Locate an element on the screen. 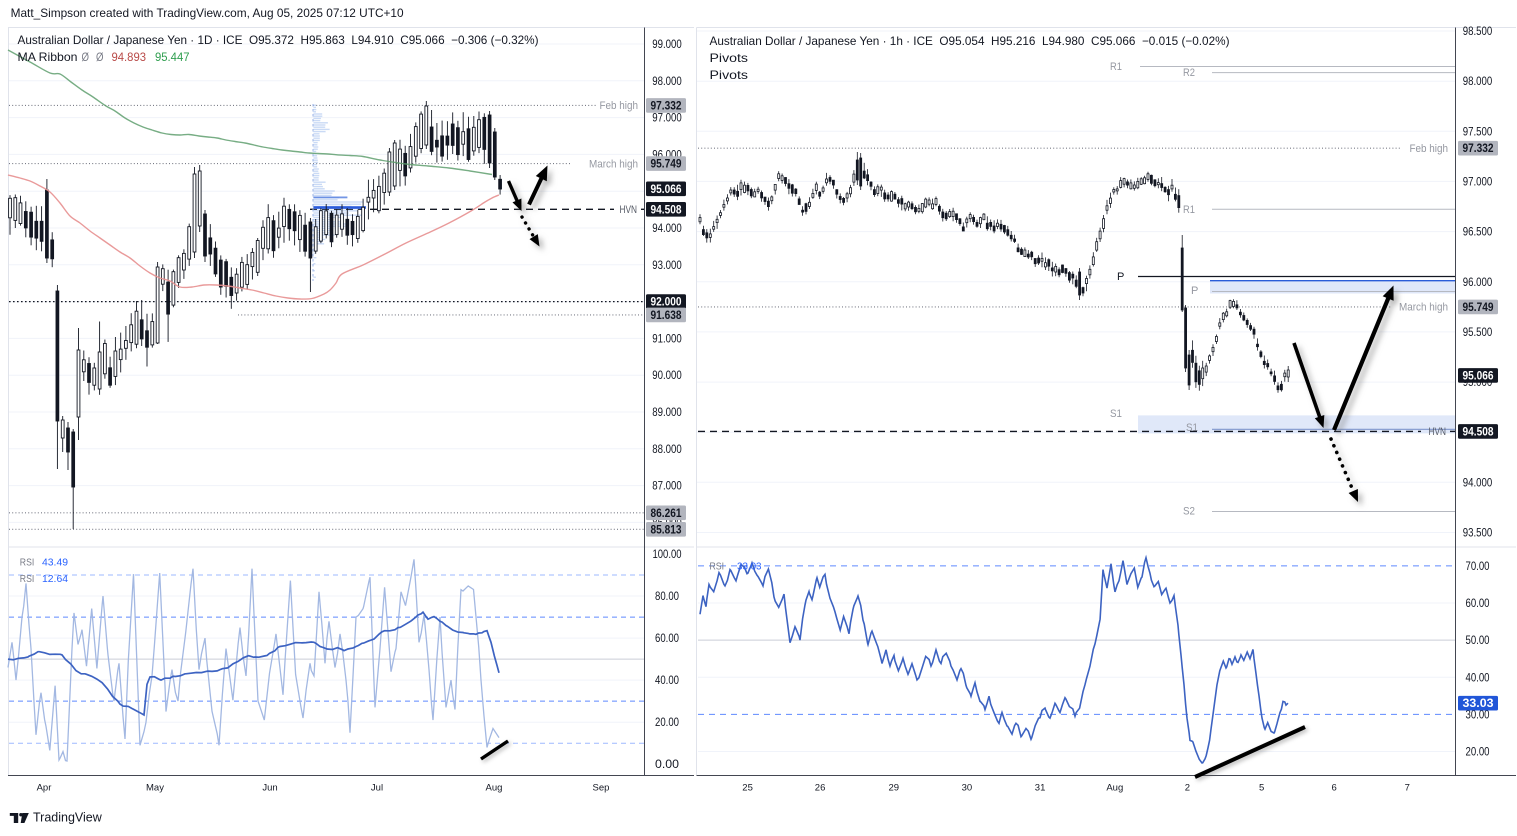 The height and width of the screenshot is (836, 1517). svg-text: 100.00 is located at coordinates (667, 555).